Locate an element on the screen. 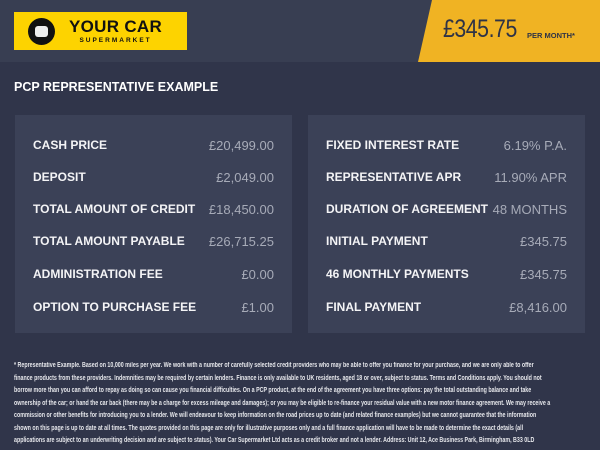 This screenshot has width=600, height=450. row-cash-price: CASH PRICE £20,499.00 is located at coordinates (153, 145).